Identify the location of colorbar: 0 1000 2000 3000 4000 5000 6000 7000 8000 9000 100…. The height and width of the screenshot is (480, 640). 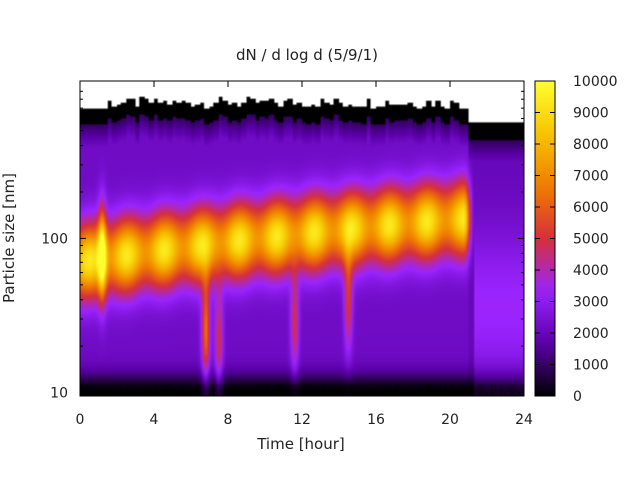
(576, 239).